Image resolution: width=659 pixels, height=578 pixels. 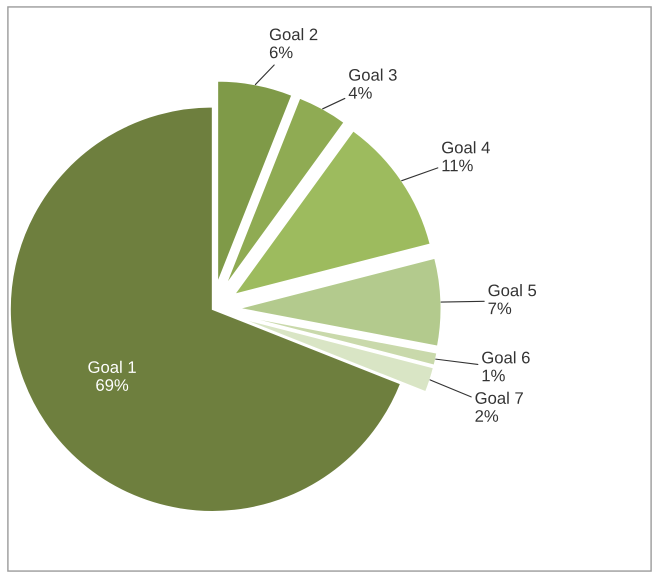 I want to click on data-label: 11%, so click(x=457, y=166).